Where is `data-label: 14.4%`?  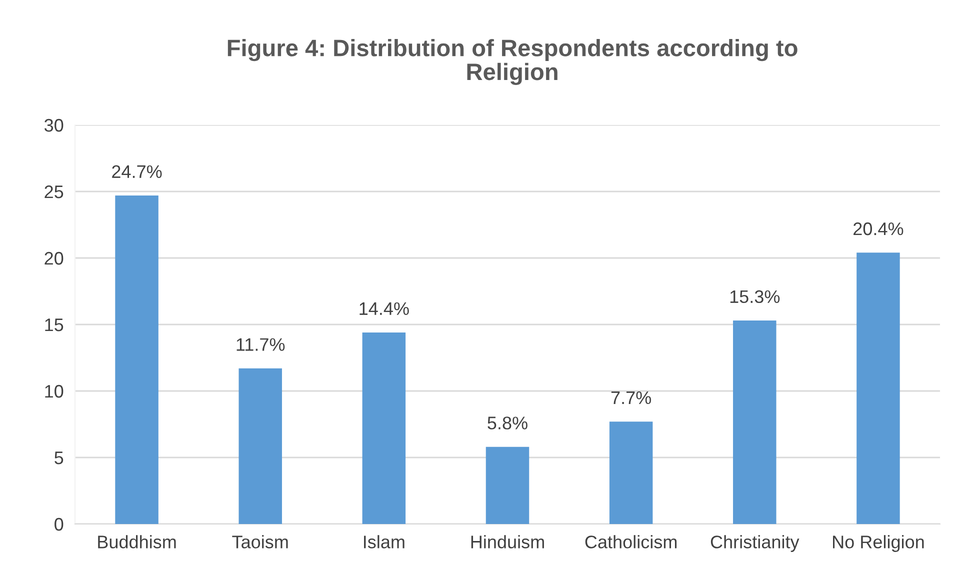 data-label: 14.4% is located at coordinates (384, 308).